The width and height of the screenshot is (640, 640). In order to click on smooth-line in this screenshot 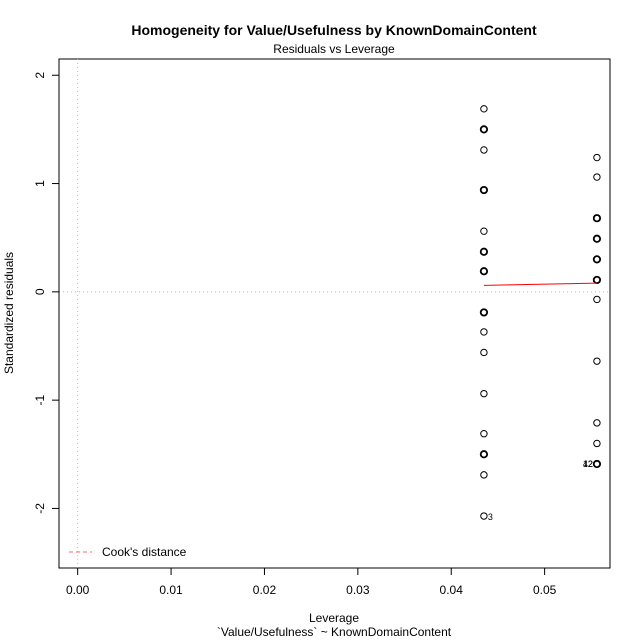, I will do `click(540, 284)`.